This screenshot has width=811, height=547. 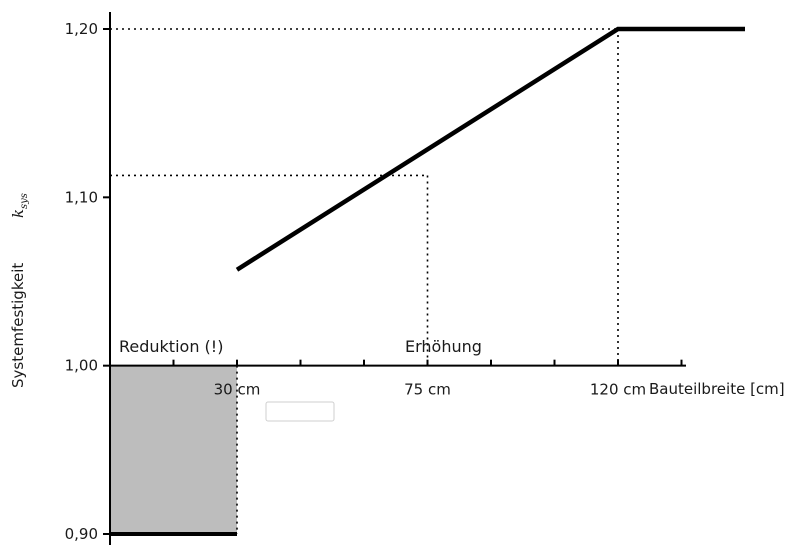 I want to click on y-axis-symbol-sub: sys, so click(x=24, y=201).